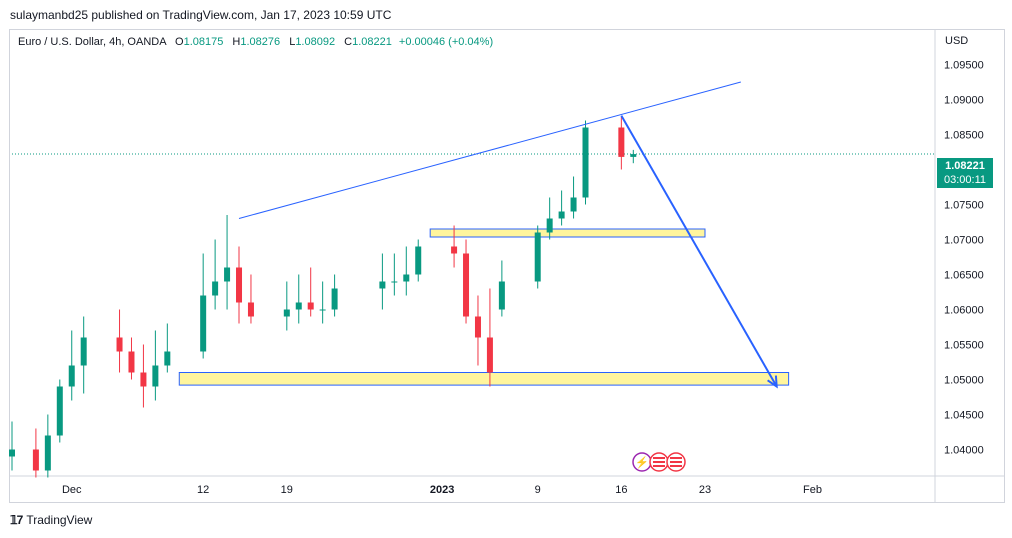  What do you see at coordinates (292, 42) in the screenshot?
I see `low-label: L` at bounding box center [292, 42].